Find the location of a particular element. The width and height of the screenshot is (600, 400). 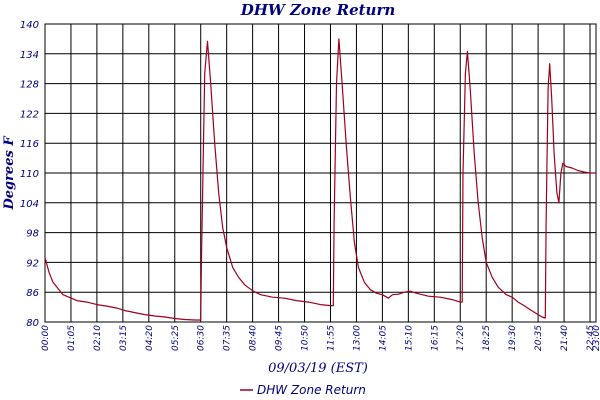

x-tick-label: 15:10 is located at coordinates (409, 338).